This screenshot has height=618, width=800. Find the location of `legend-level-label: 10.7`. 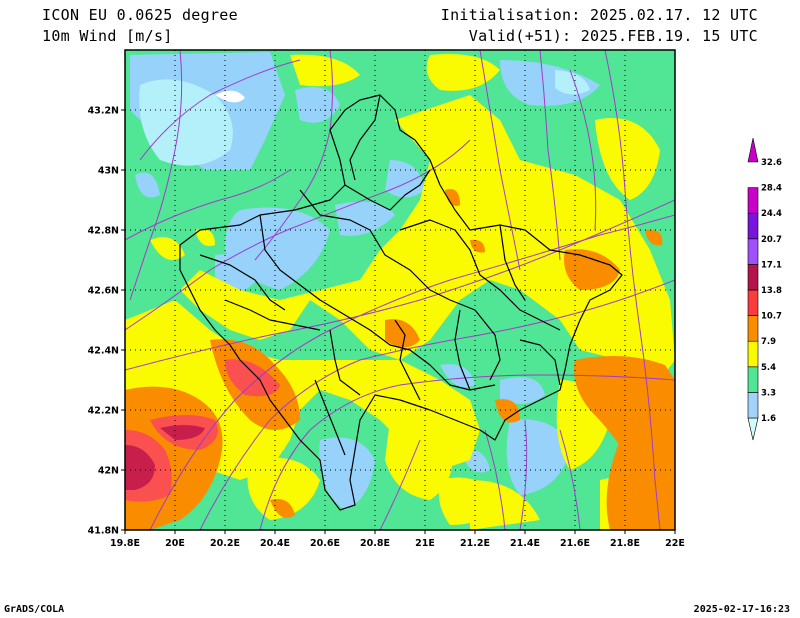

legend-level-label: 10.7 is located at coordinates (771, 317).